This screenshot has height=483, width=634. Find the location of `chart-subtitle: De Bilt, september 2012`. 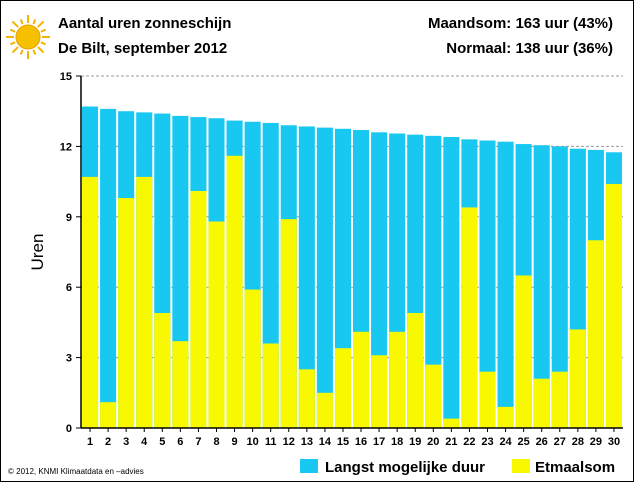

chart-subtitle: De Bilt, september 2012 is located at coordinates (142, 48).